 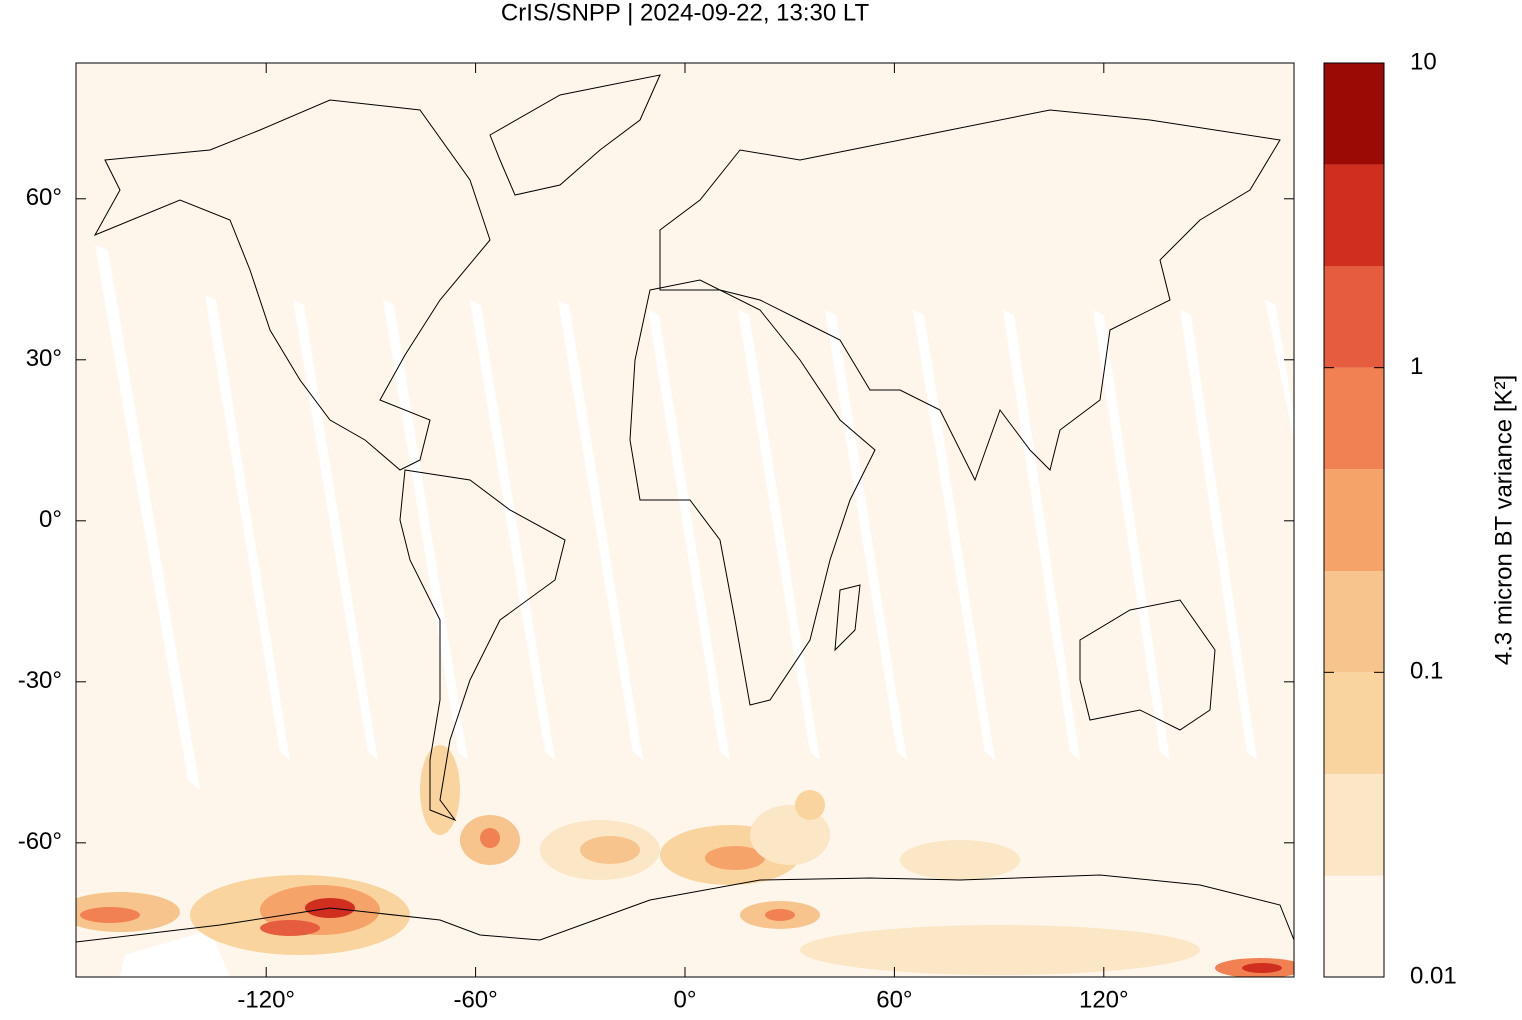 I want to click on colorbar-label: 4.3 micron BT variance [K²], so click(x=1503, y=520).